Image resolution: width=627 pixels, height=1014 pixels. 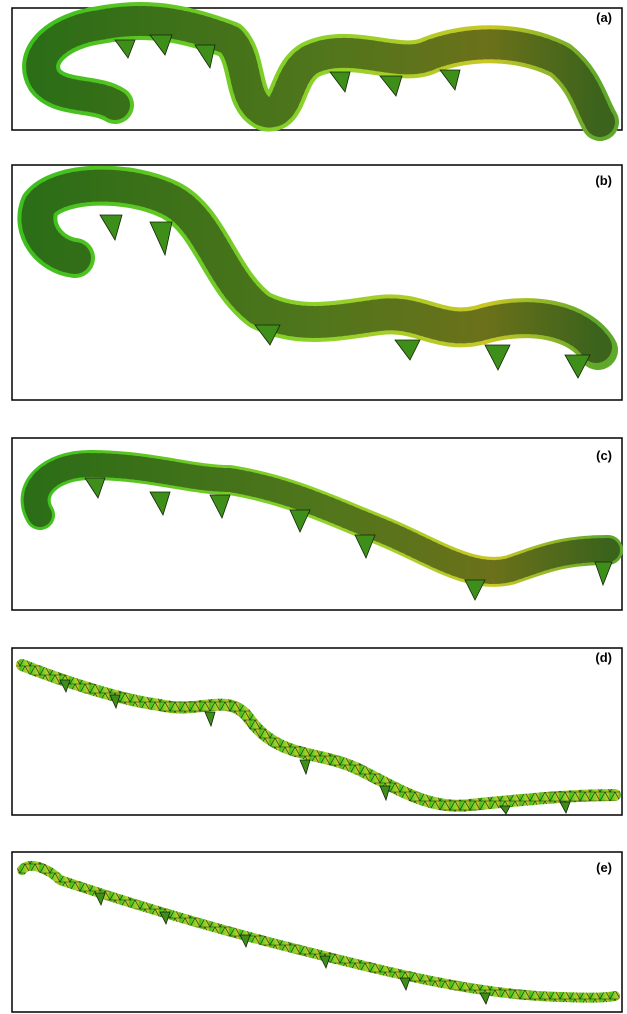 I want to click on panel-label: (e), so click(x=604, y=867).